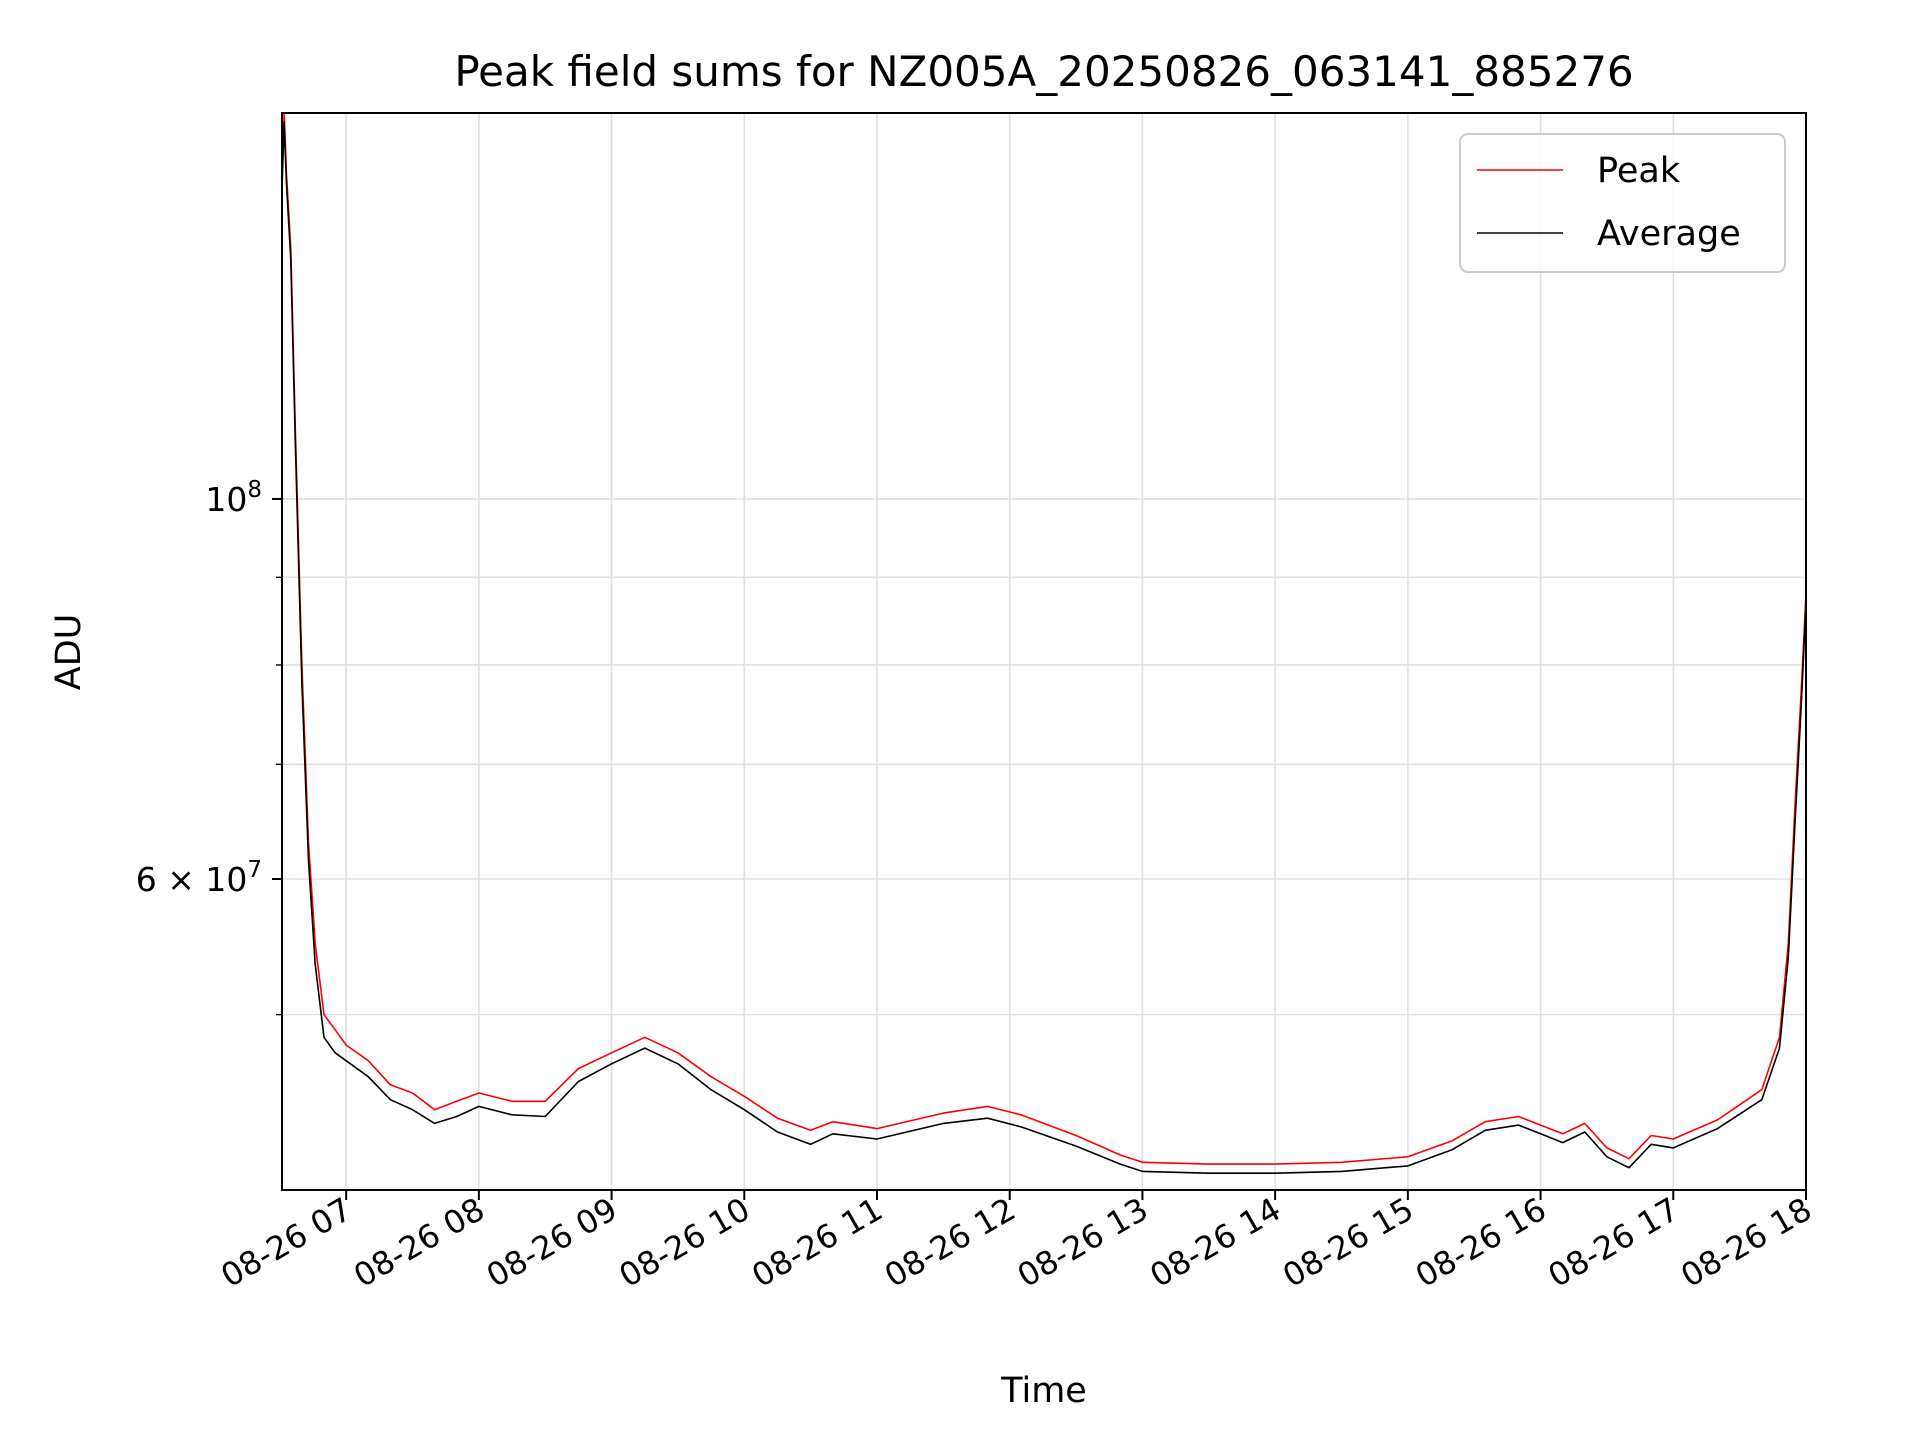 The image size is (1920, 1440). What do you see at coordinates (233, 498) in the screenshot?
I see `y-tick-label: 108` at bounding box center [233, 498].